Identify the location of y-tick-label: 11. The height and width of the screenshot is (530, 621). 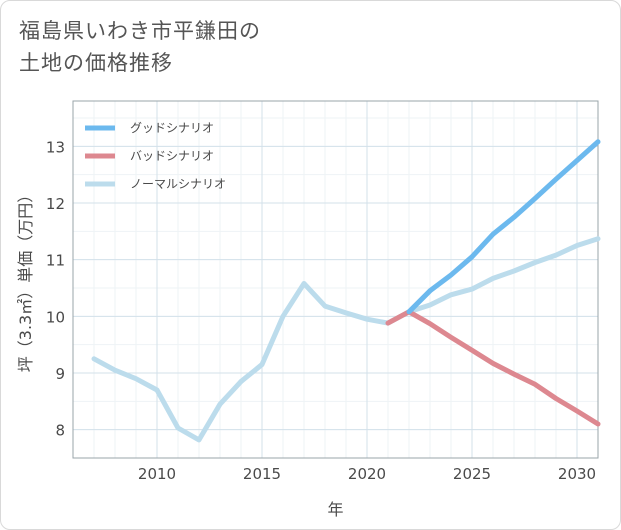
(55, 261).